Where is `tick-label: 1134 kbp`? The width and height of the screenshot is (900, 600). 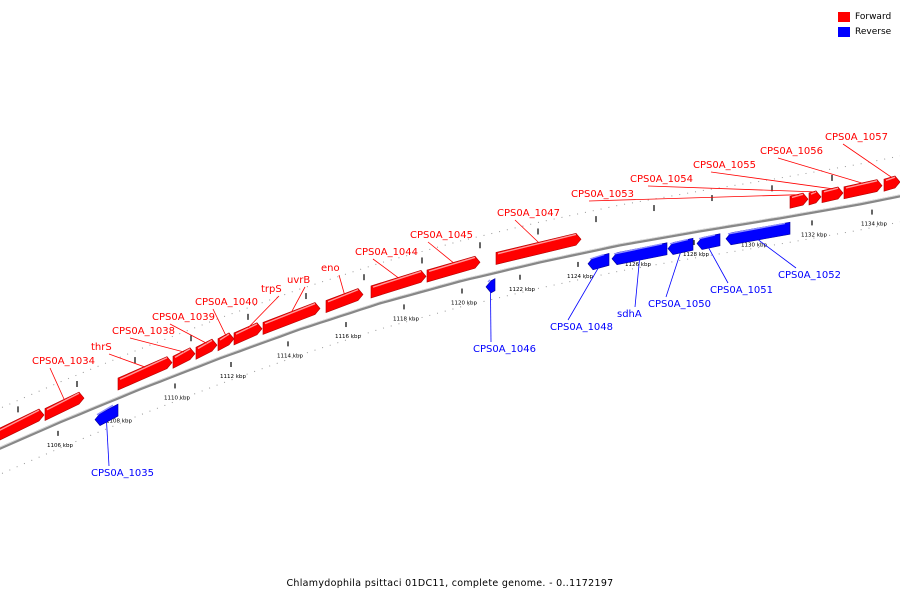
tick-label: 1134 kbp is located at coordinates (874, 225).